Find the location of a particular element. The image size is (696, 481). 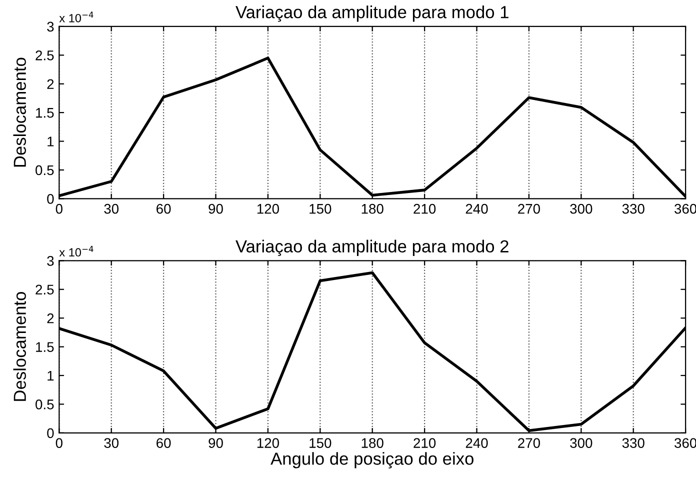

chart-title: Variaçao da amplitude para modo 1 is located at coordinates (372, 14).